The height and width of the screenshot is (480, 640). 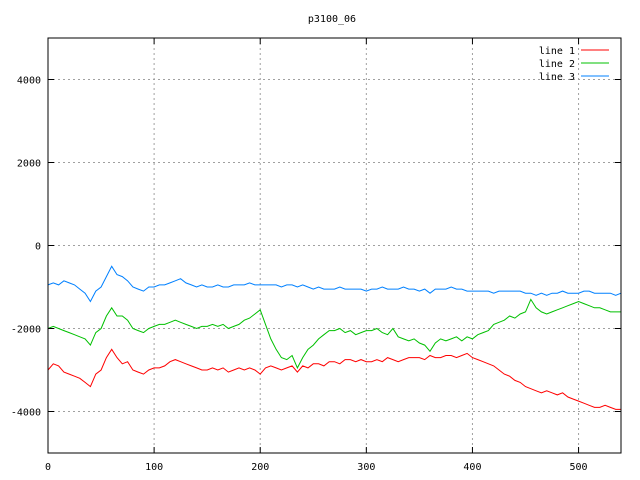 What do you see at coordinates (260, 467) in the screenshot?
I see `x-tick-label: 200` at bounding box center [260, 467].